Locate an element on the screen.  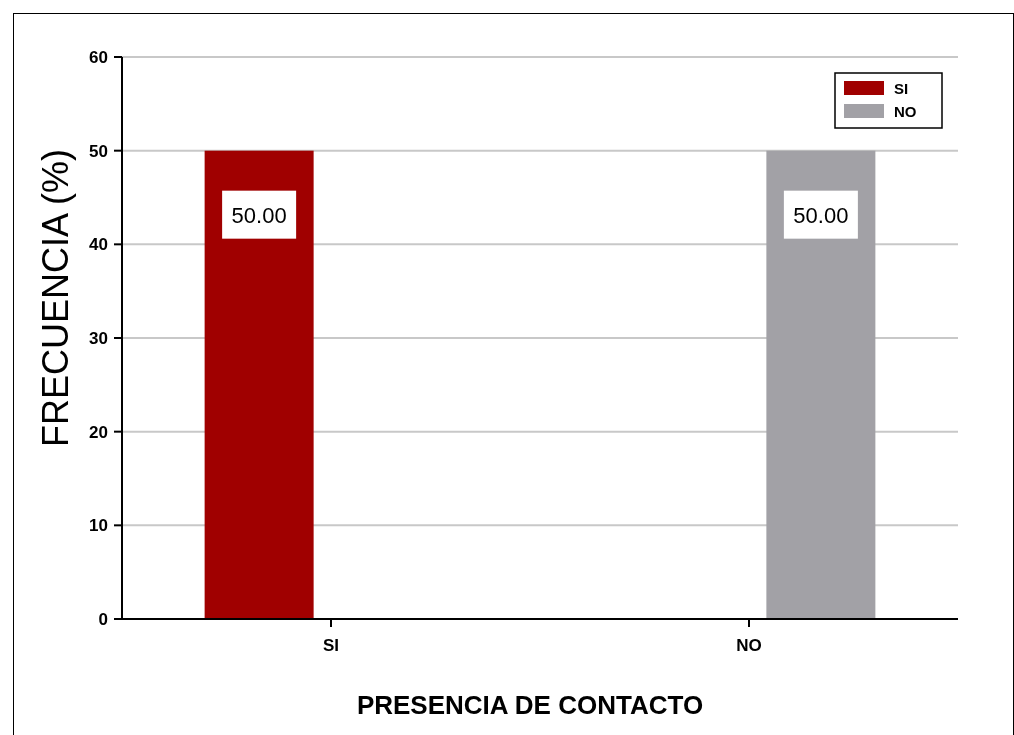
x-axis-title: PRESENCIA DE CONTACTO is located at coordinates (530, 705).